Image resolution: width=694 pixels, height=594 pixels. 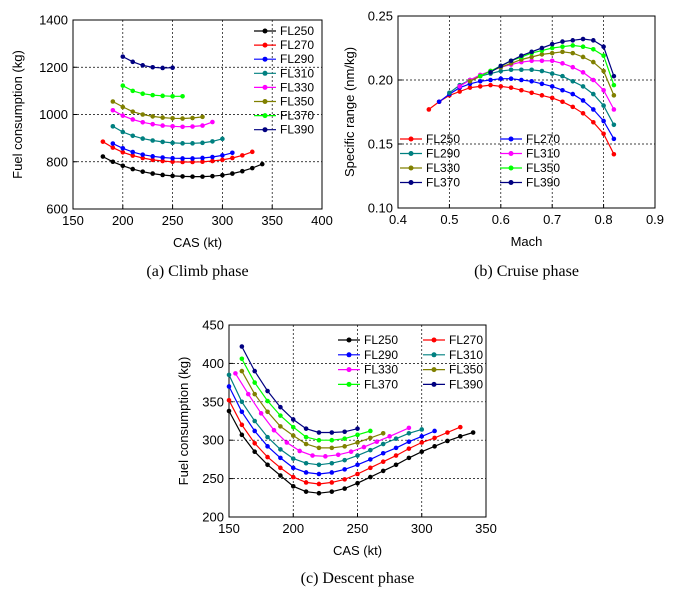 I want to click on series-line-fl390, so click(x=147, y=62).